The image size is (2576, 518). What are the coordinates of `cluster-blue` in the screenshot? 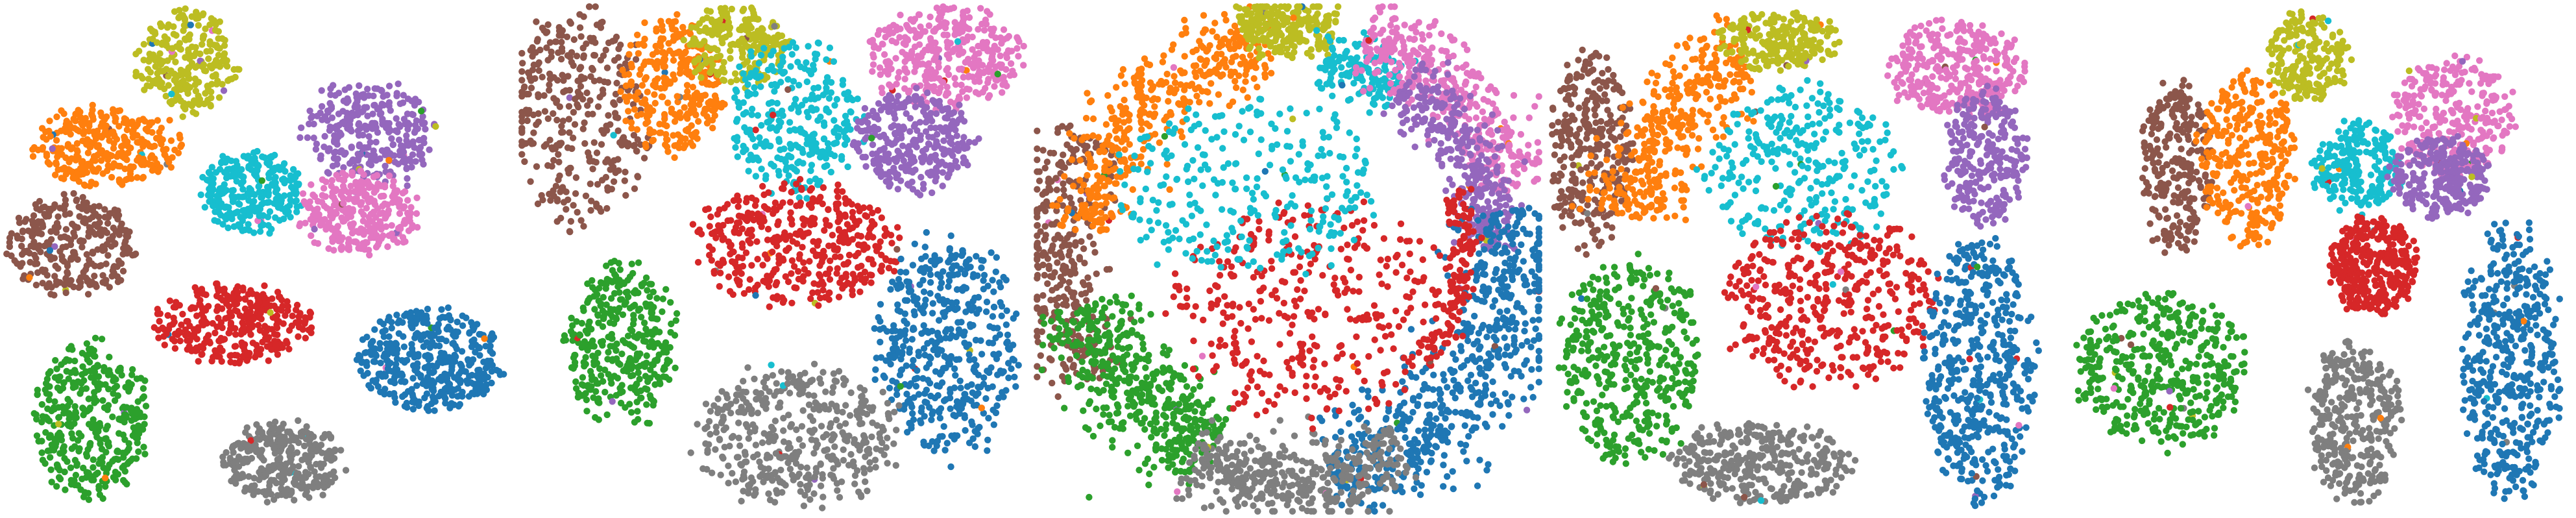 It's located at (430, 359).